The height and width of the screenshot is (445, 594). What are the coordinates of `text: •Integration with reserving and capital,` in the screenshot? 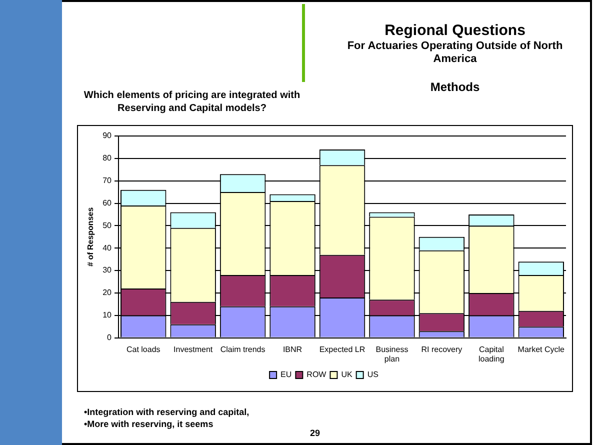 It's located at (167, 412).